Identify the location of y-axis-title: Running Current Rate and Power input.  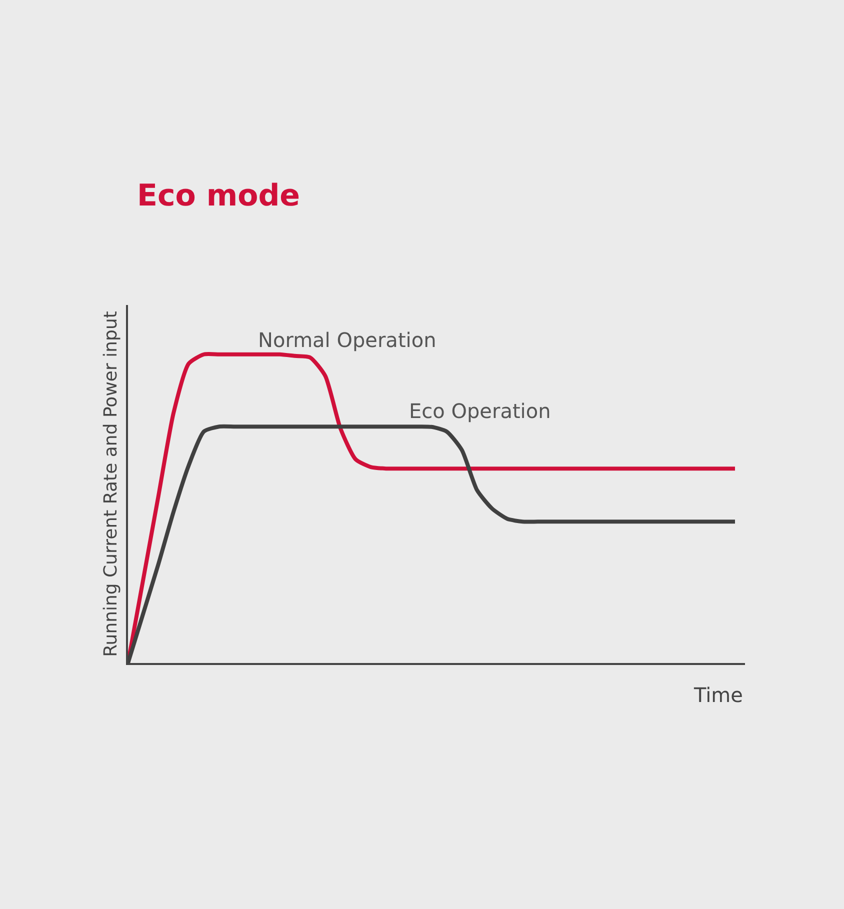
(111, 484).